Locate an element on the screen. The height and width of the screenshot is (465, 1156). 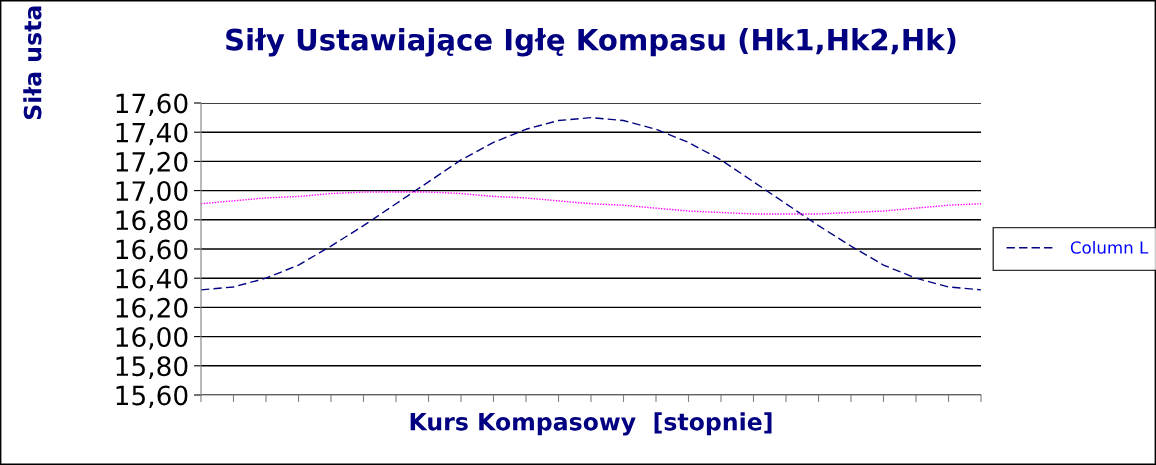
y-tick-label: 17,40 is located at coordinates (152, 134).